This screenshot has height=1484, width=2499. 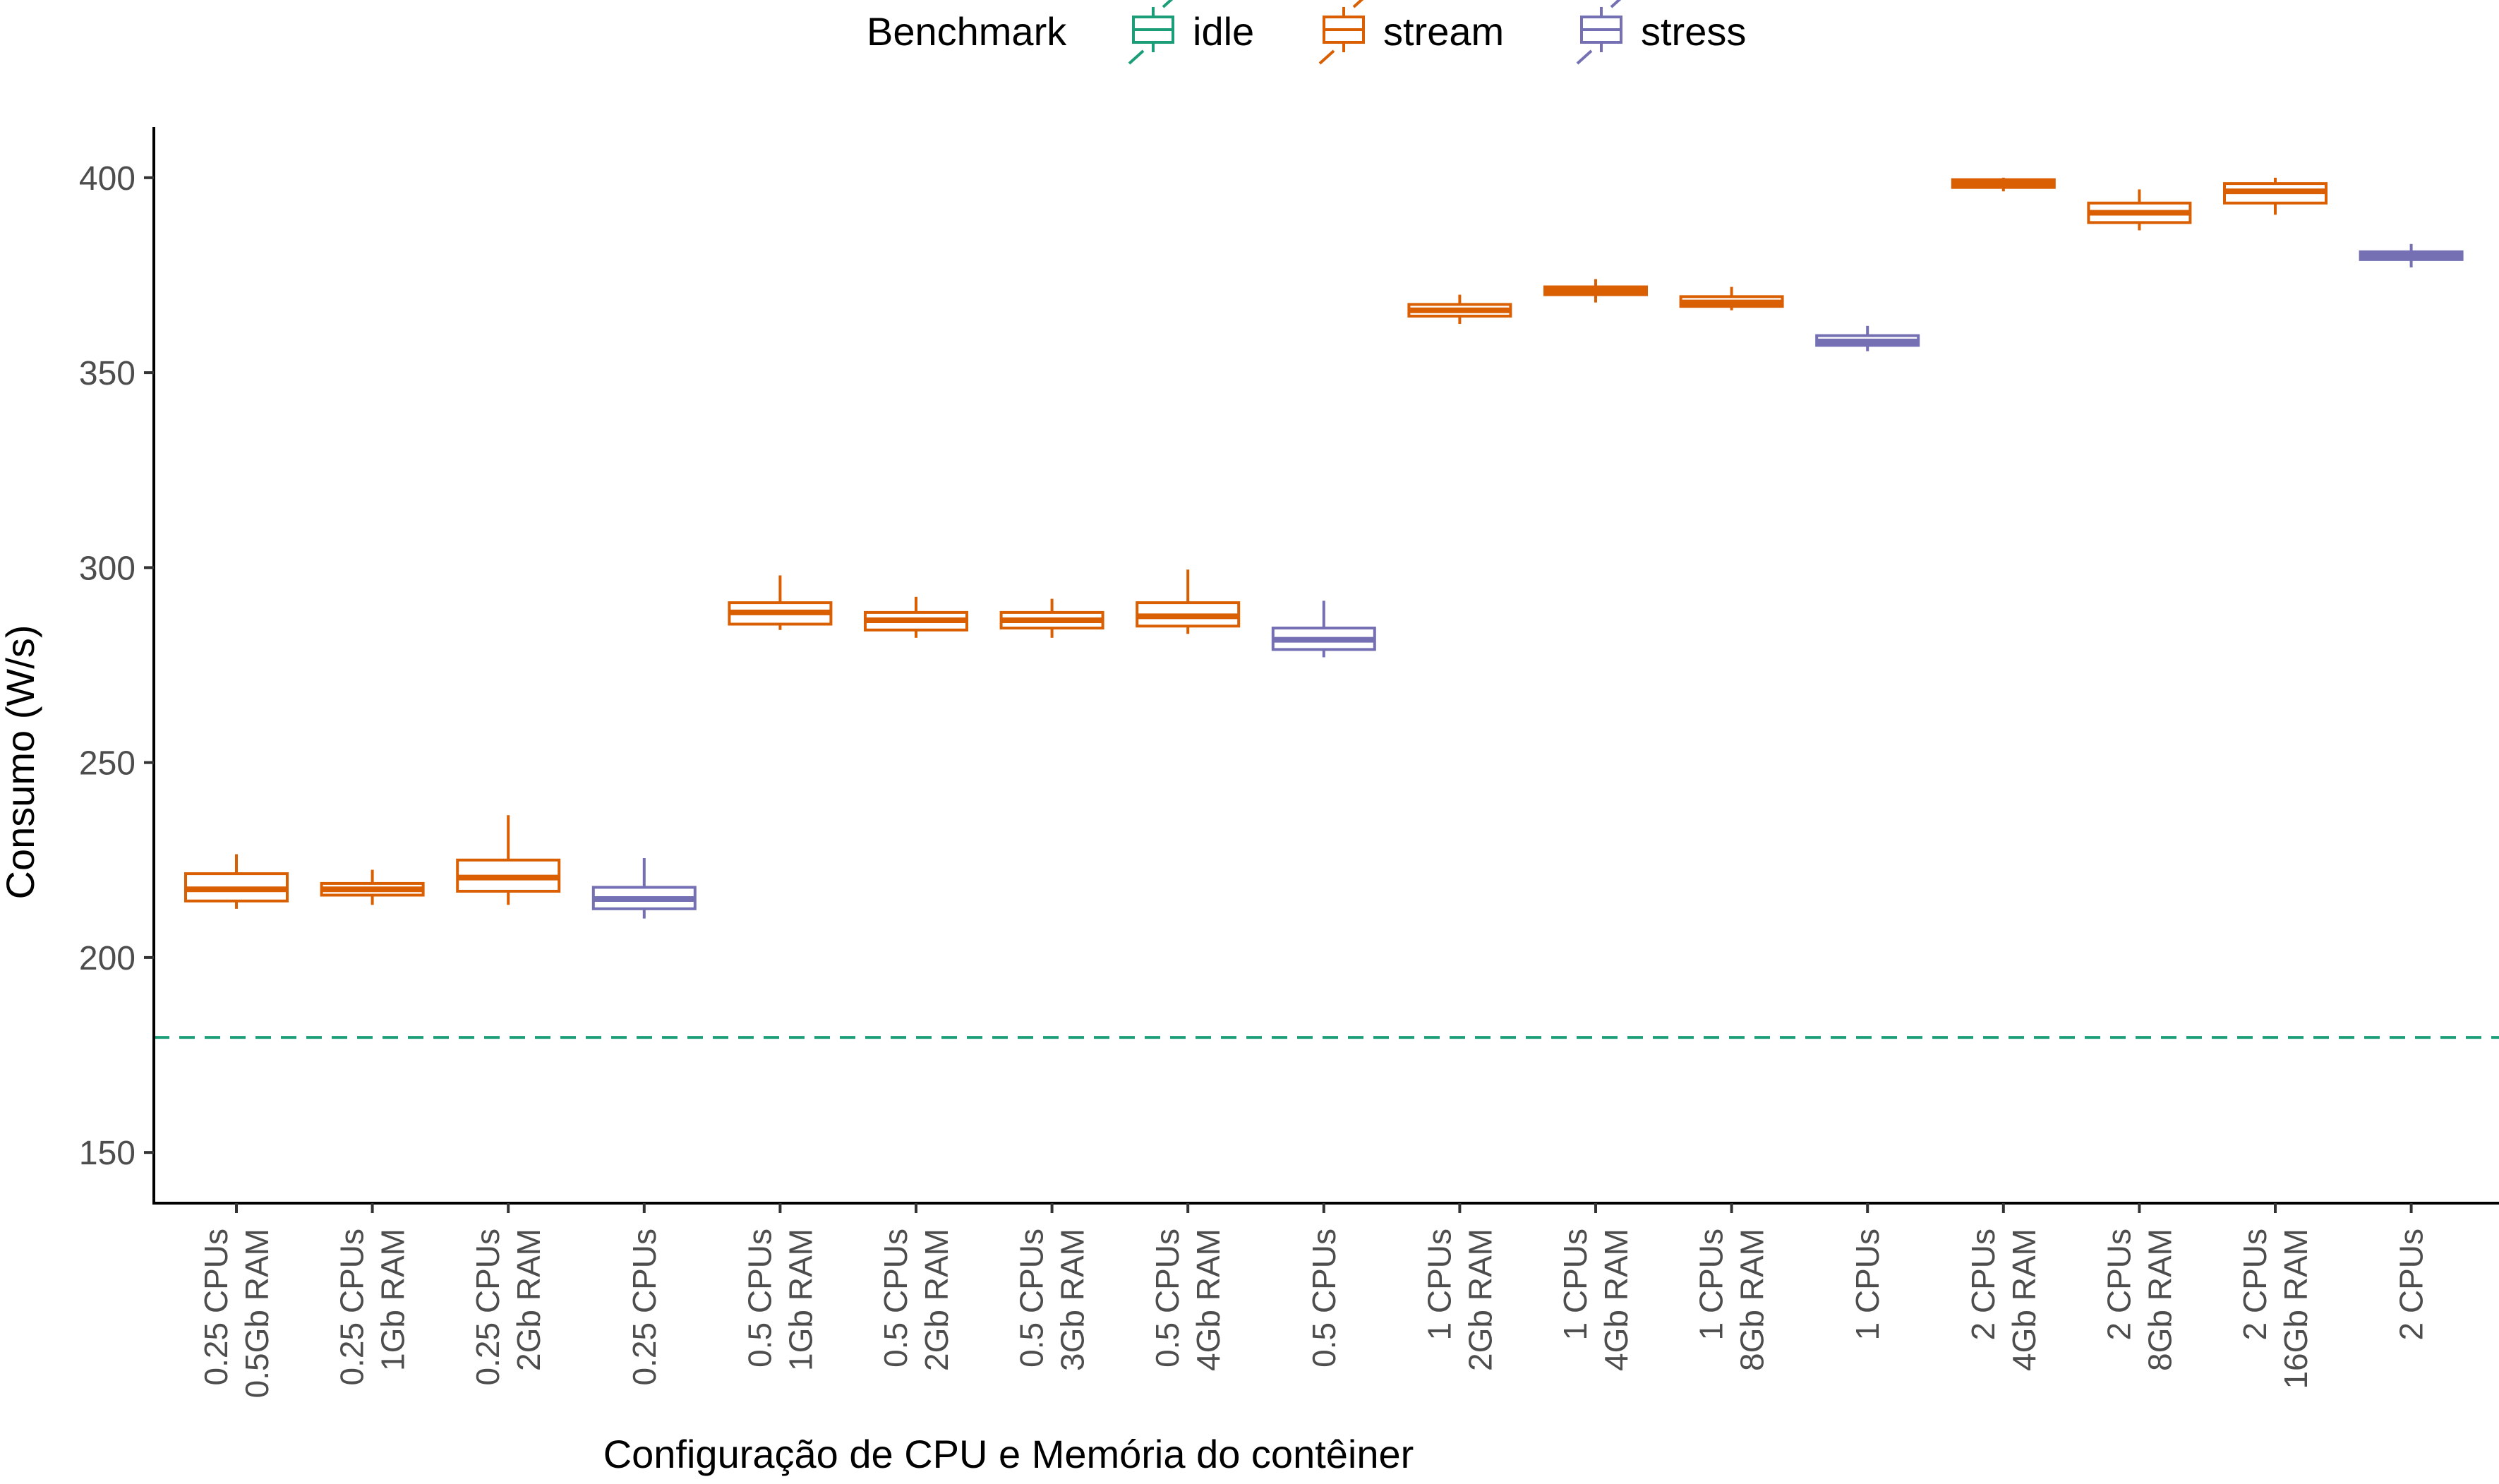 I want to click on x-tick-label: 0.25 CPUs 2Gb RAM, so click(x=508, y=1307).